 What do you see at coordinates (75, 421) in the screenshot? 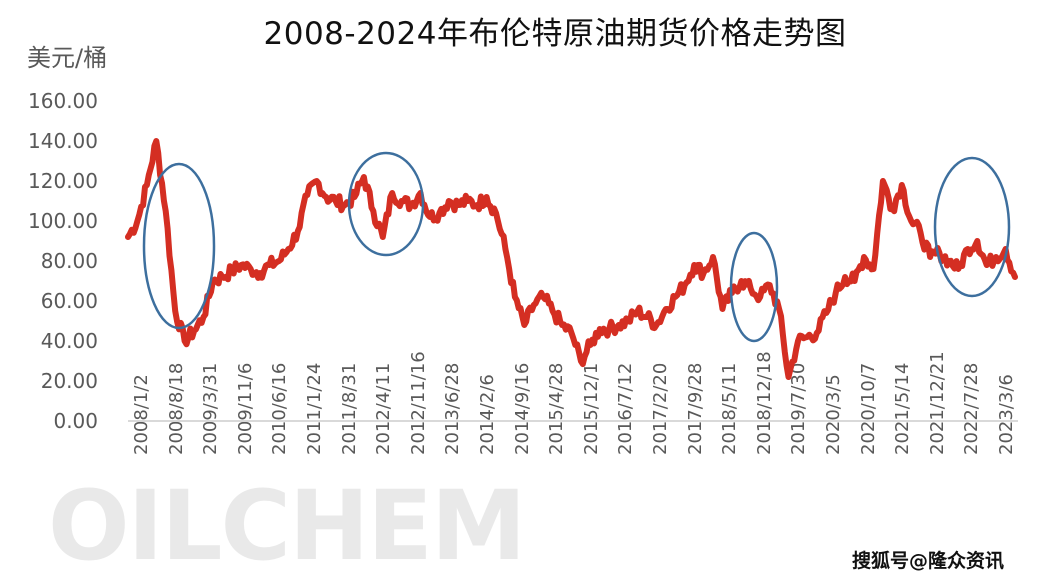
I see `y-tick-label: 0.00` at bounding box center [75, 421].